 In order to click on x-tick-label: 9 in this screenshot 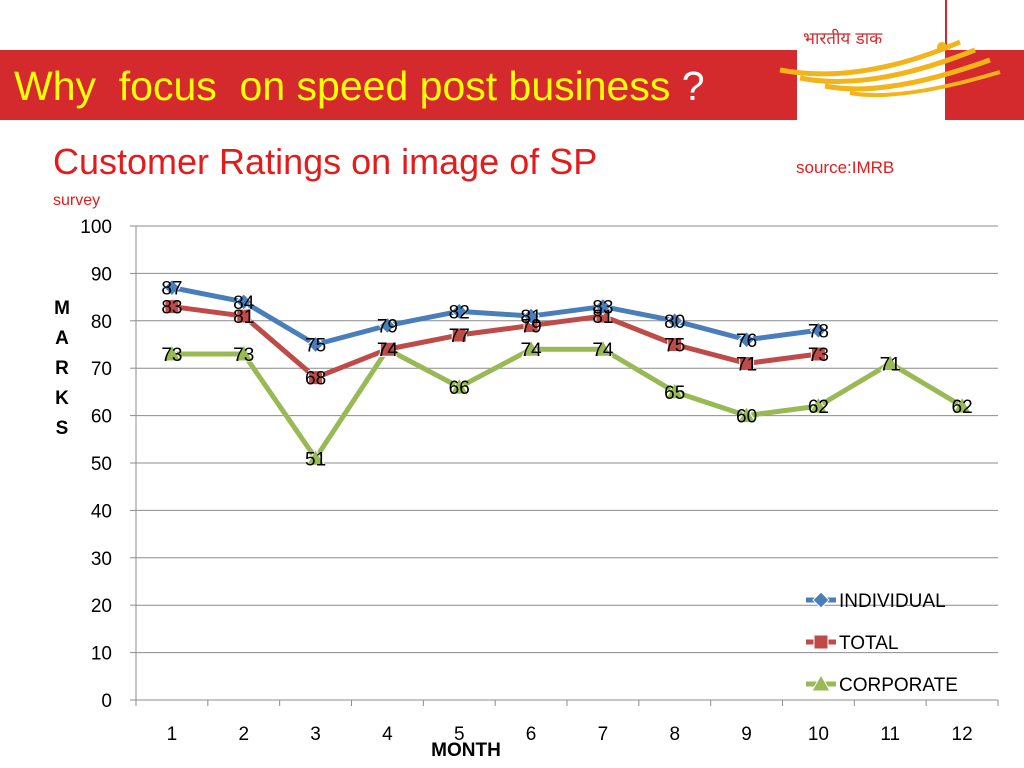, I will do `click(746, 734)`.